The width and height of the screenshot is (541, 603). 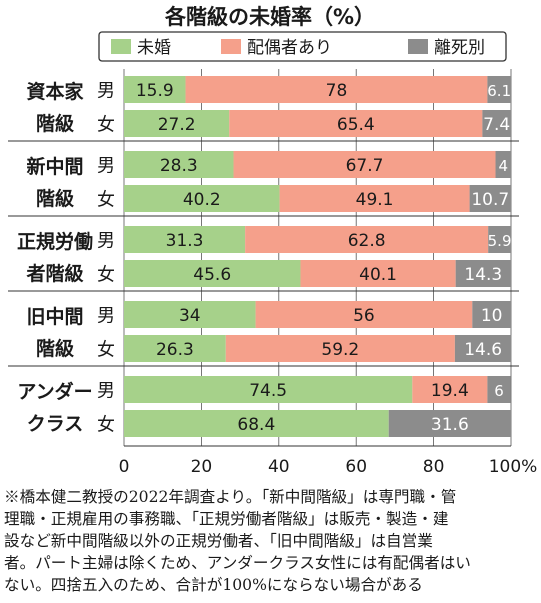 I want to click on data-label-2-1-3: 4, so click(x=503, y=166).